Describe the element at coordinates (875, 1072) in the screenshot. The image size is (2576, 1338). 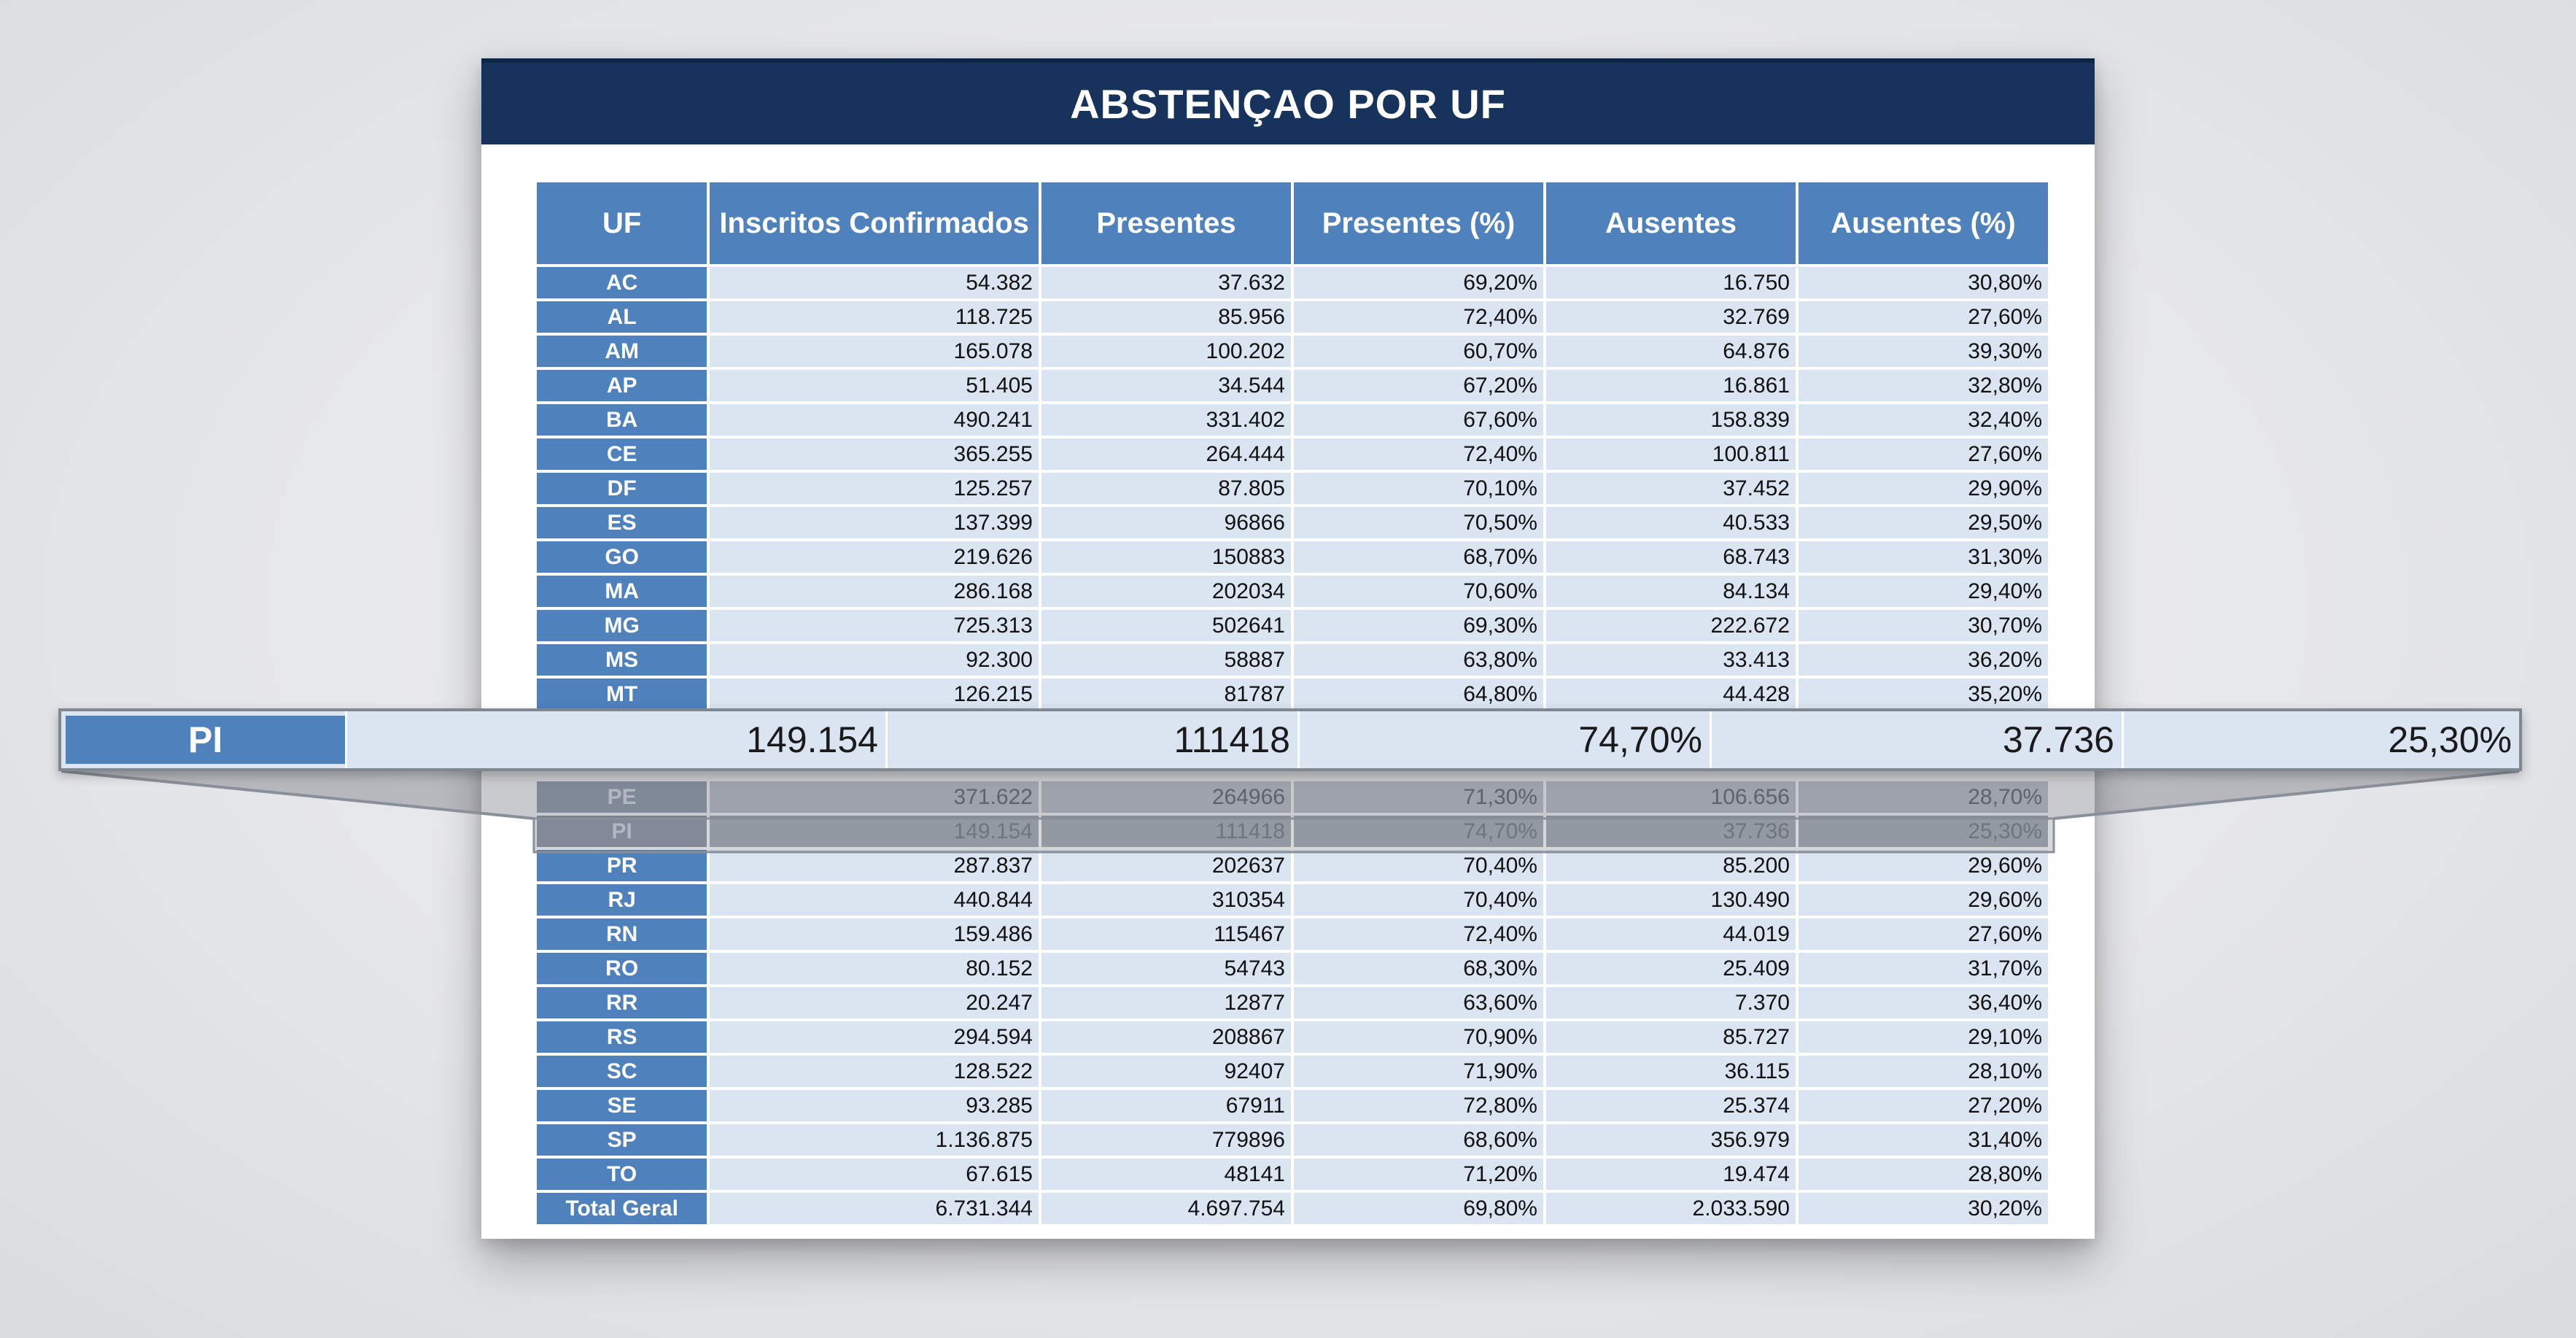
I see `cell-inscritos: 128.522` at that location.